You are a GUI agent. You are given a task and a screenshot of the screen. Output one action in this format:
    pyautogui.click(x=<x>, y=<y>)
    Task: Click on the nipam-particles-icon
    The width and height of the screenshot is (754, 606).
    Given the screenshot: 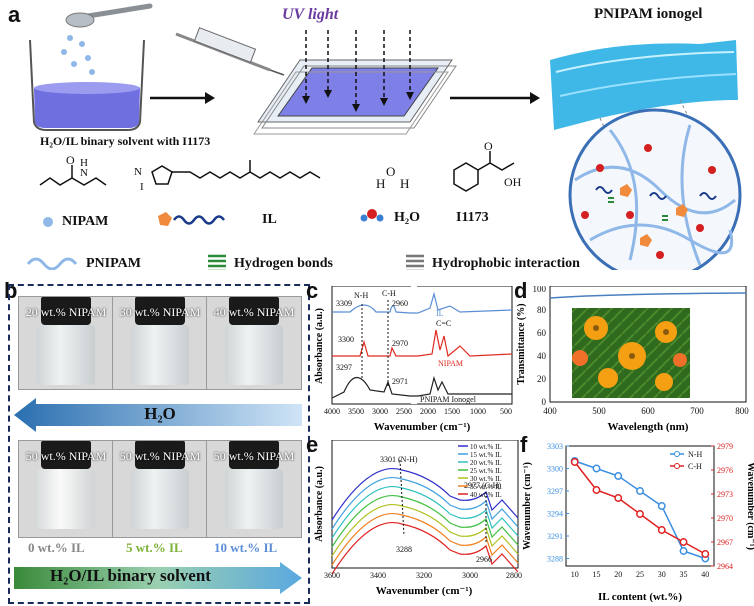 What is the action you would take?
    pyautogui.click(x=78, y=55)
    